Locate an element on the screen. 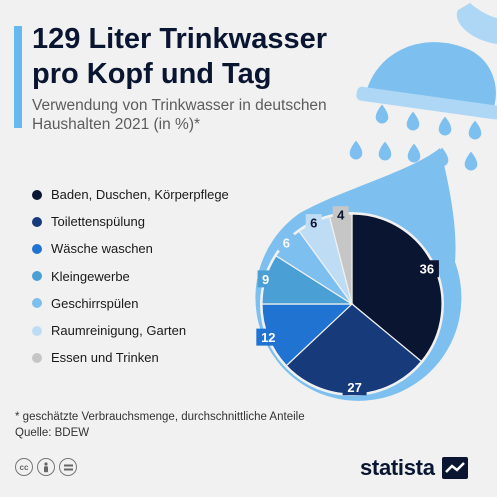  legend-item: Baden, Duschen, Körperpflege is located at coordinates (130, 194).